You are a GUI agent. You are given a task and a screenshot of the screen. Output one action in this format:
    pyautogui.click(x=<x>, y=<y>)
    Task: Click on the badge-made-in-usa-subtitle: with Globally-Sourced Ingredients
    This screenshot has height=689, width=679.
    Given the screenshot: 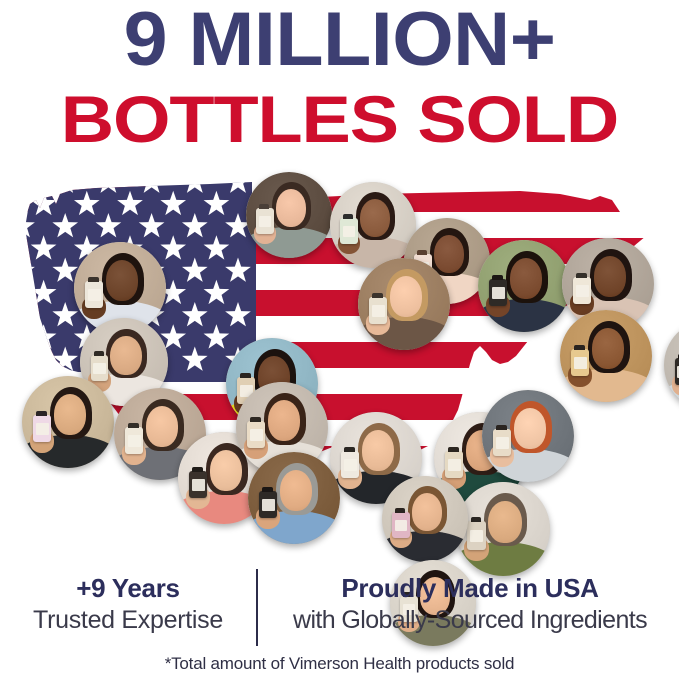 What is the action you would take?
    pyautogui.click(x=470, y=620)
    